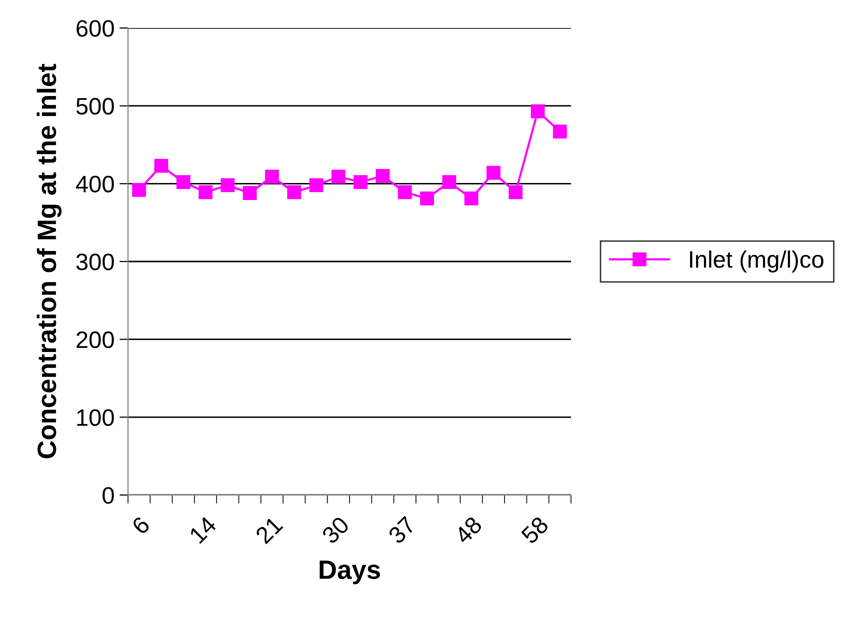 The height and width of the screenshot is (625, 868). Describe the element at coordinates (350, 572) in the screenshot. I see `x-axis-title: Days` at that location.